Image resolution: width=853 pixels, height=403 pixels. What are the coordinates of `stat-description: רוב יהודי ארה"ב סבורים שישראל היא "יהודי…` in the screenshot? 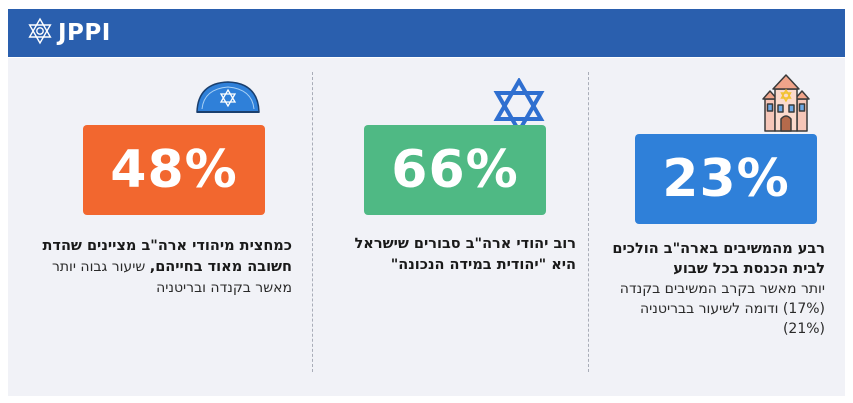 It's located at (453, 254).